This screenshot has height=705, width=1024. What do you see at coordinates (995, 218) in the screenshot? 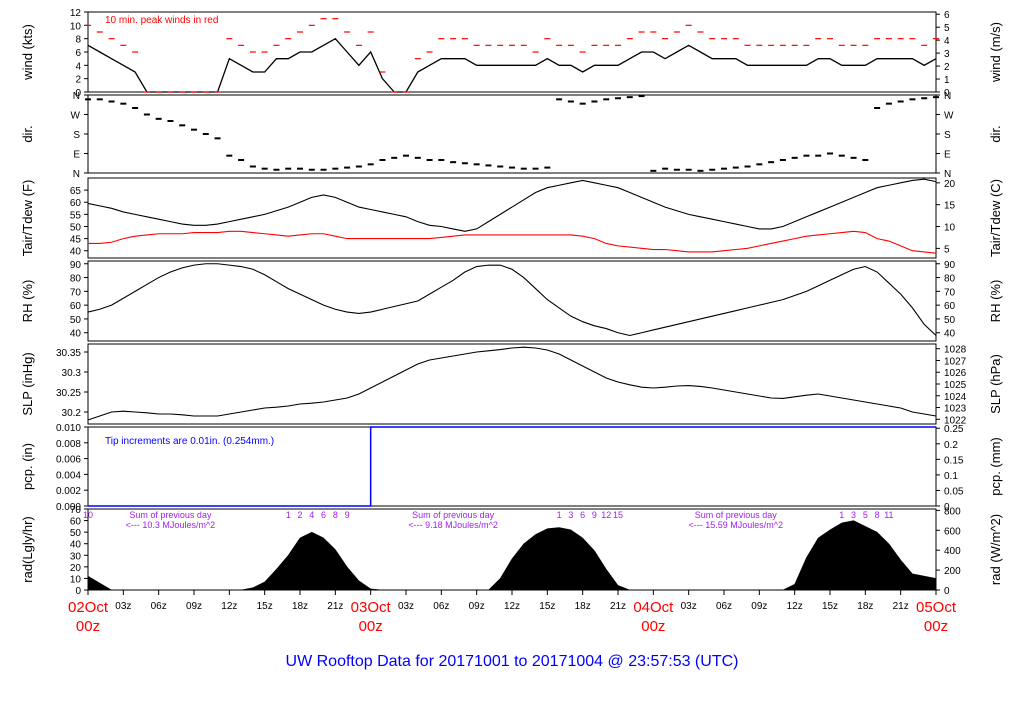
I see `y-axis-label-right: Tair/Tdew (C)` at bounding box center [995, 218].